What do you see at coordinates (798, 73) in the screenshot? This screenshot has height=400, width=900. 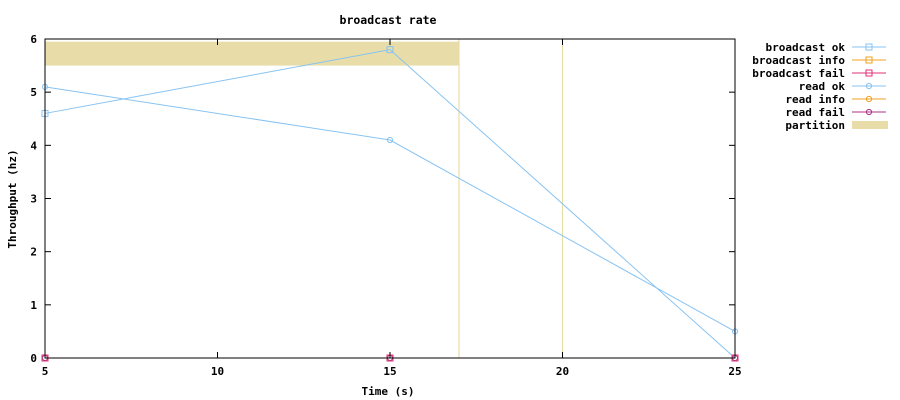 I see `legend-label-broadcast-fail: broadcast fail` at bounding box center [798, 73].